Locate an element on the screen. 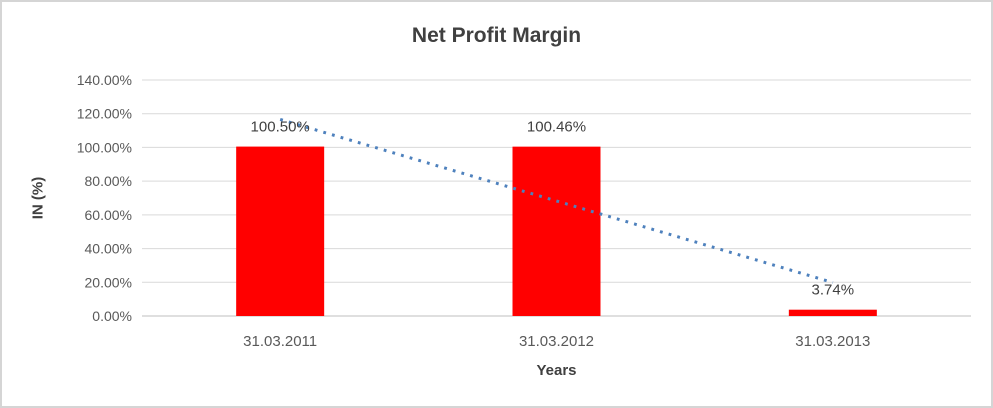 Image resolution: width=993 pixels, height=408 pixels. data-label: 3.74% is located at coordinates (833, 290).